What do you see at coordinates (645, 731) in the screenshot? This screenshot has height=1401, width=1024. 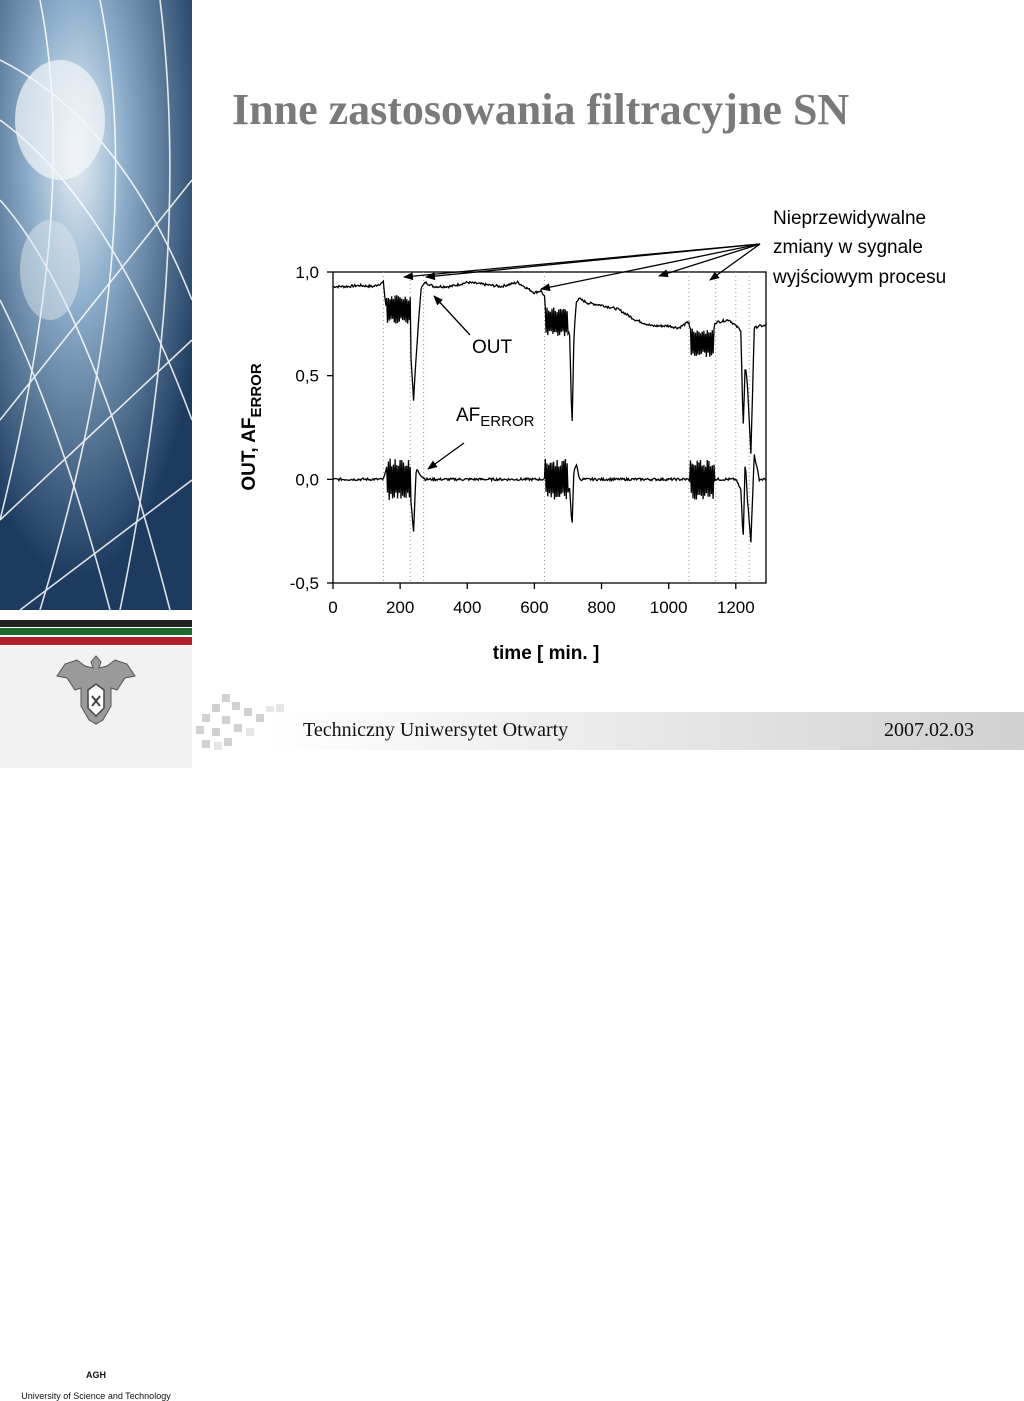 I see `footer-bar` at bounding box center [645, 731].